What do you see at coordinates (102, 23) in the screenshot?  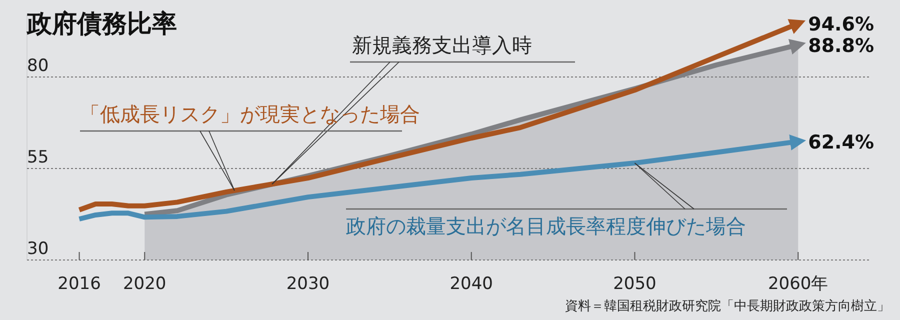 I see `title: 政府債務比率` at bounding box center [102, 23].